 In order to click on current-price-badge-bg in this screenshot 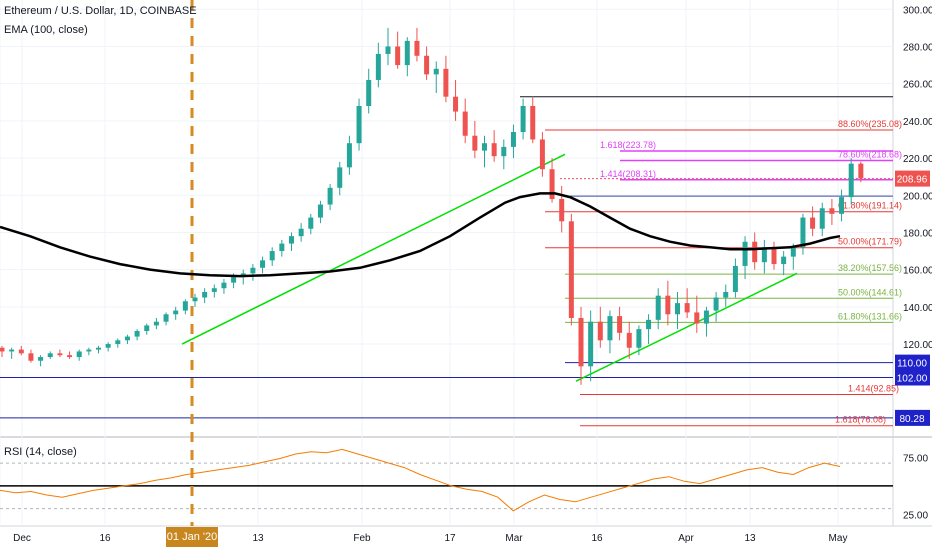, I will do `click(912, 178)`.